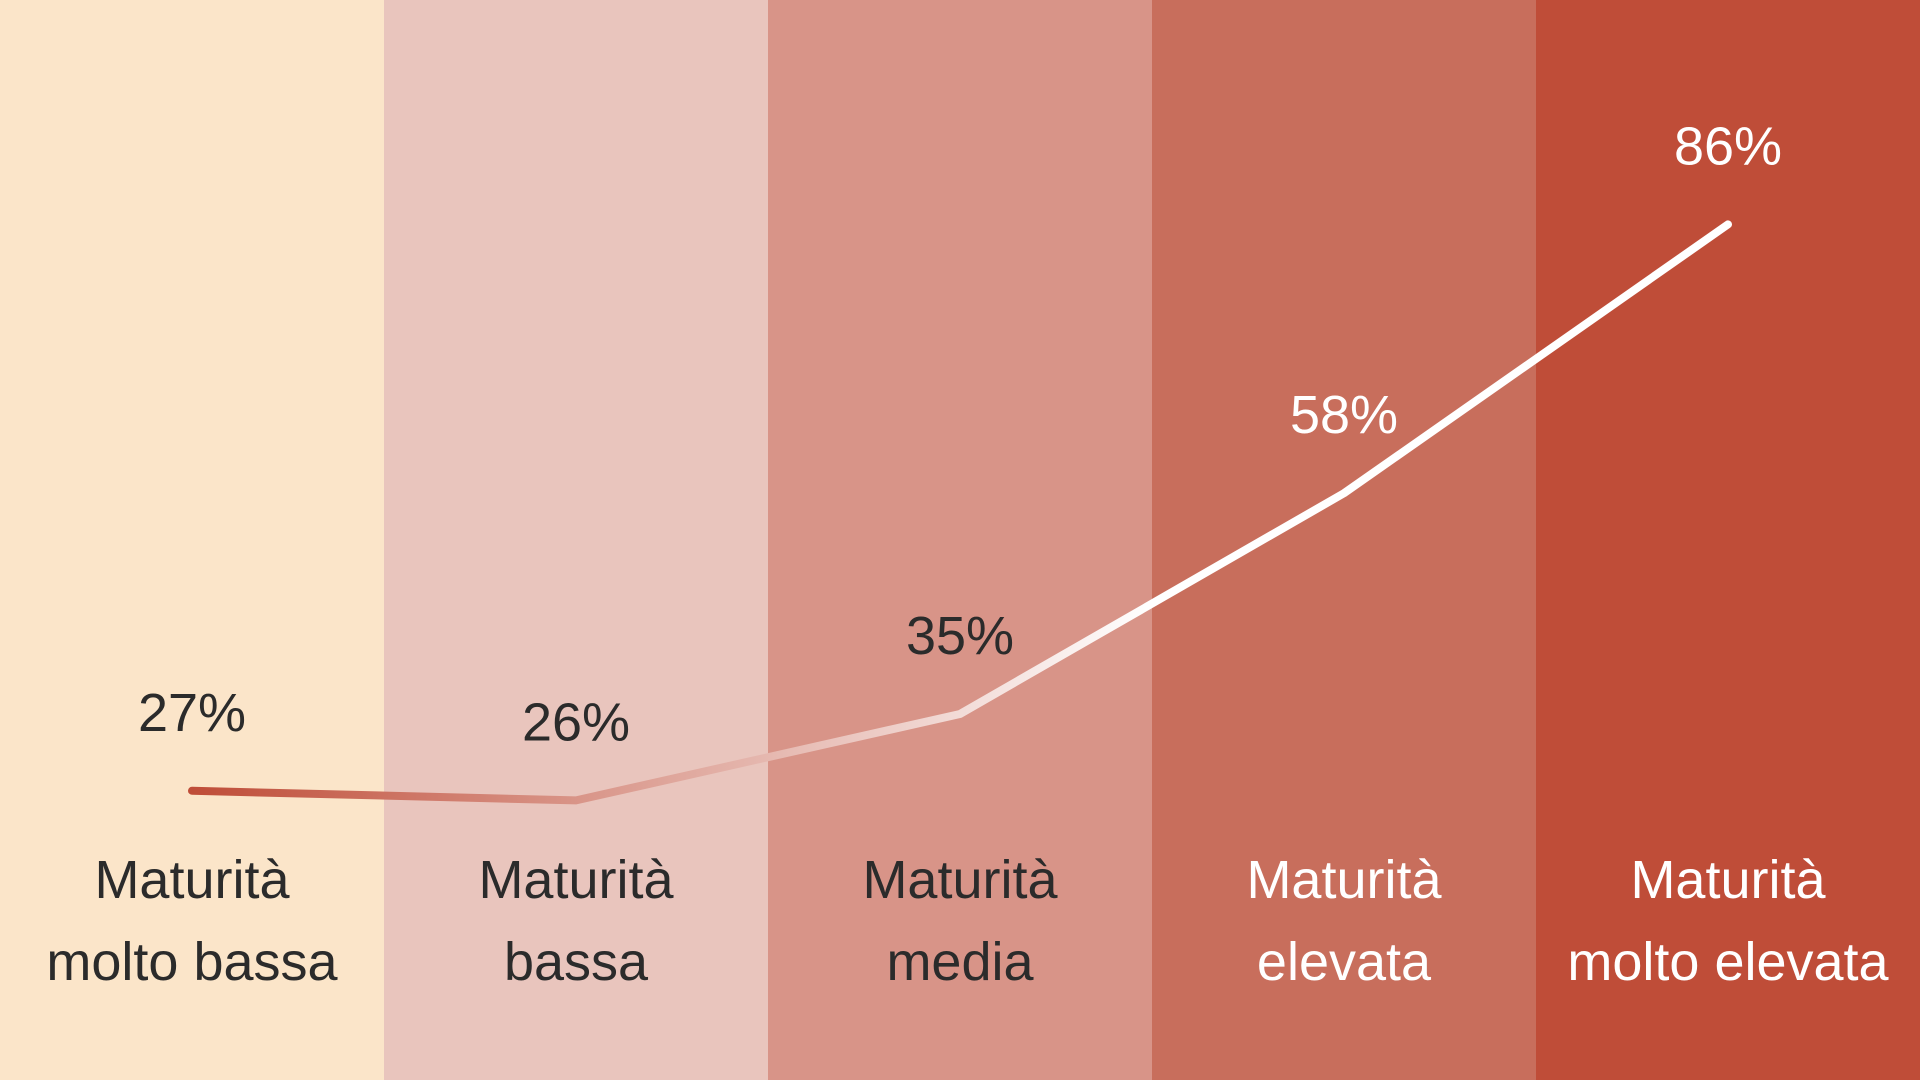 Image resolution: width=1920 pixels, height=1080 pixels. What do you see at coordinates (192, 713) in the screenshot?
I see `value-label-1: 27%` at bounding box center [192, 713].